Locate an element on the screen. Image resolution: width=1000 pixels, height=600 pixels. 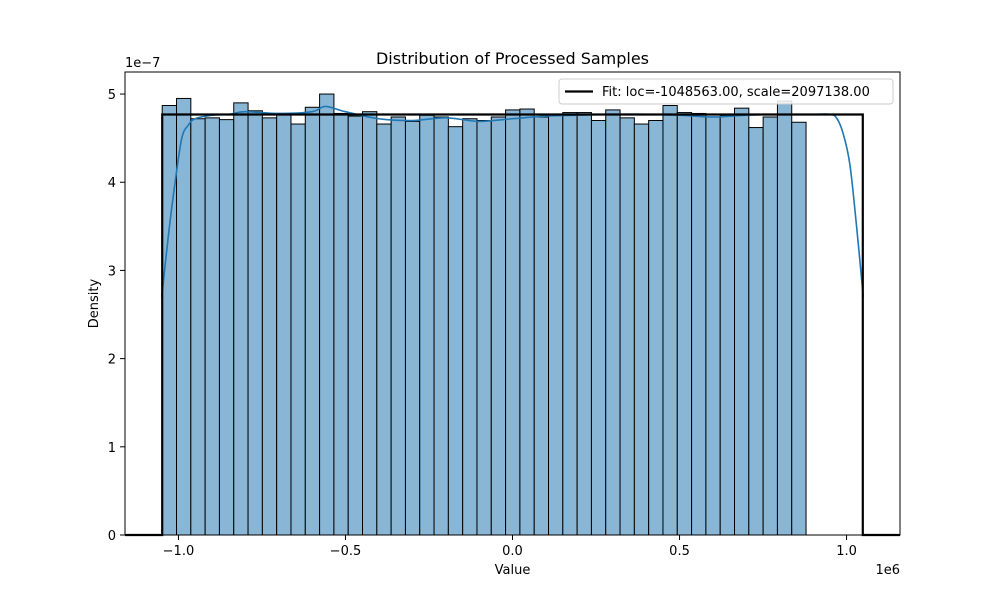
y-tick-label: 1 is located at coordinates (112, 448).